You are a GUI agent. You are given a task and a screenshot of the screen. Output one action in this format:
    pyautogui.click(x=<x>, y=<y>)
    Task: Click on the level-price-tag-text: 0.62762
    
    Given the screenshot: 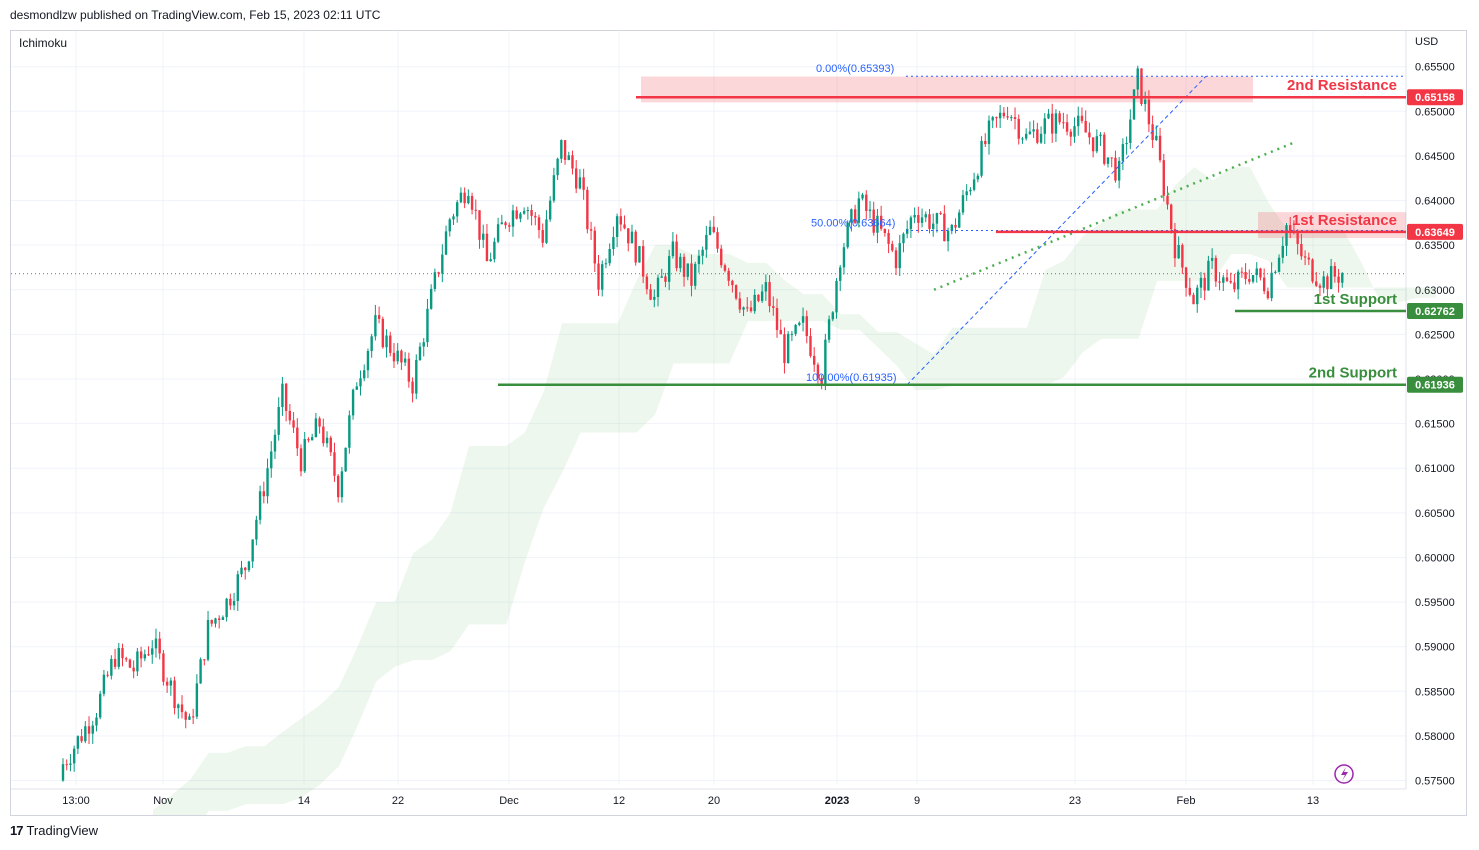 What is the action you would take?
    pyautogui.click(x=1435, y=312)
    